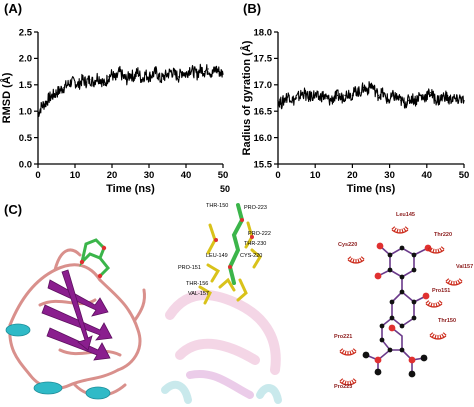 This screenshot has width=474, height=407. I want to click on residue-label: THR-230, so click(255, 244).